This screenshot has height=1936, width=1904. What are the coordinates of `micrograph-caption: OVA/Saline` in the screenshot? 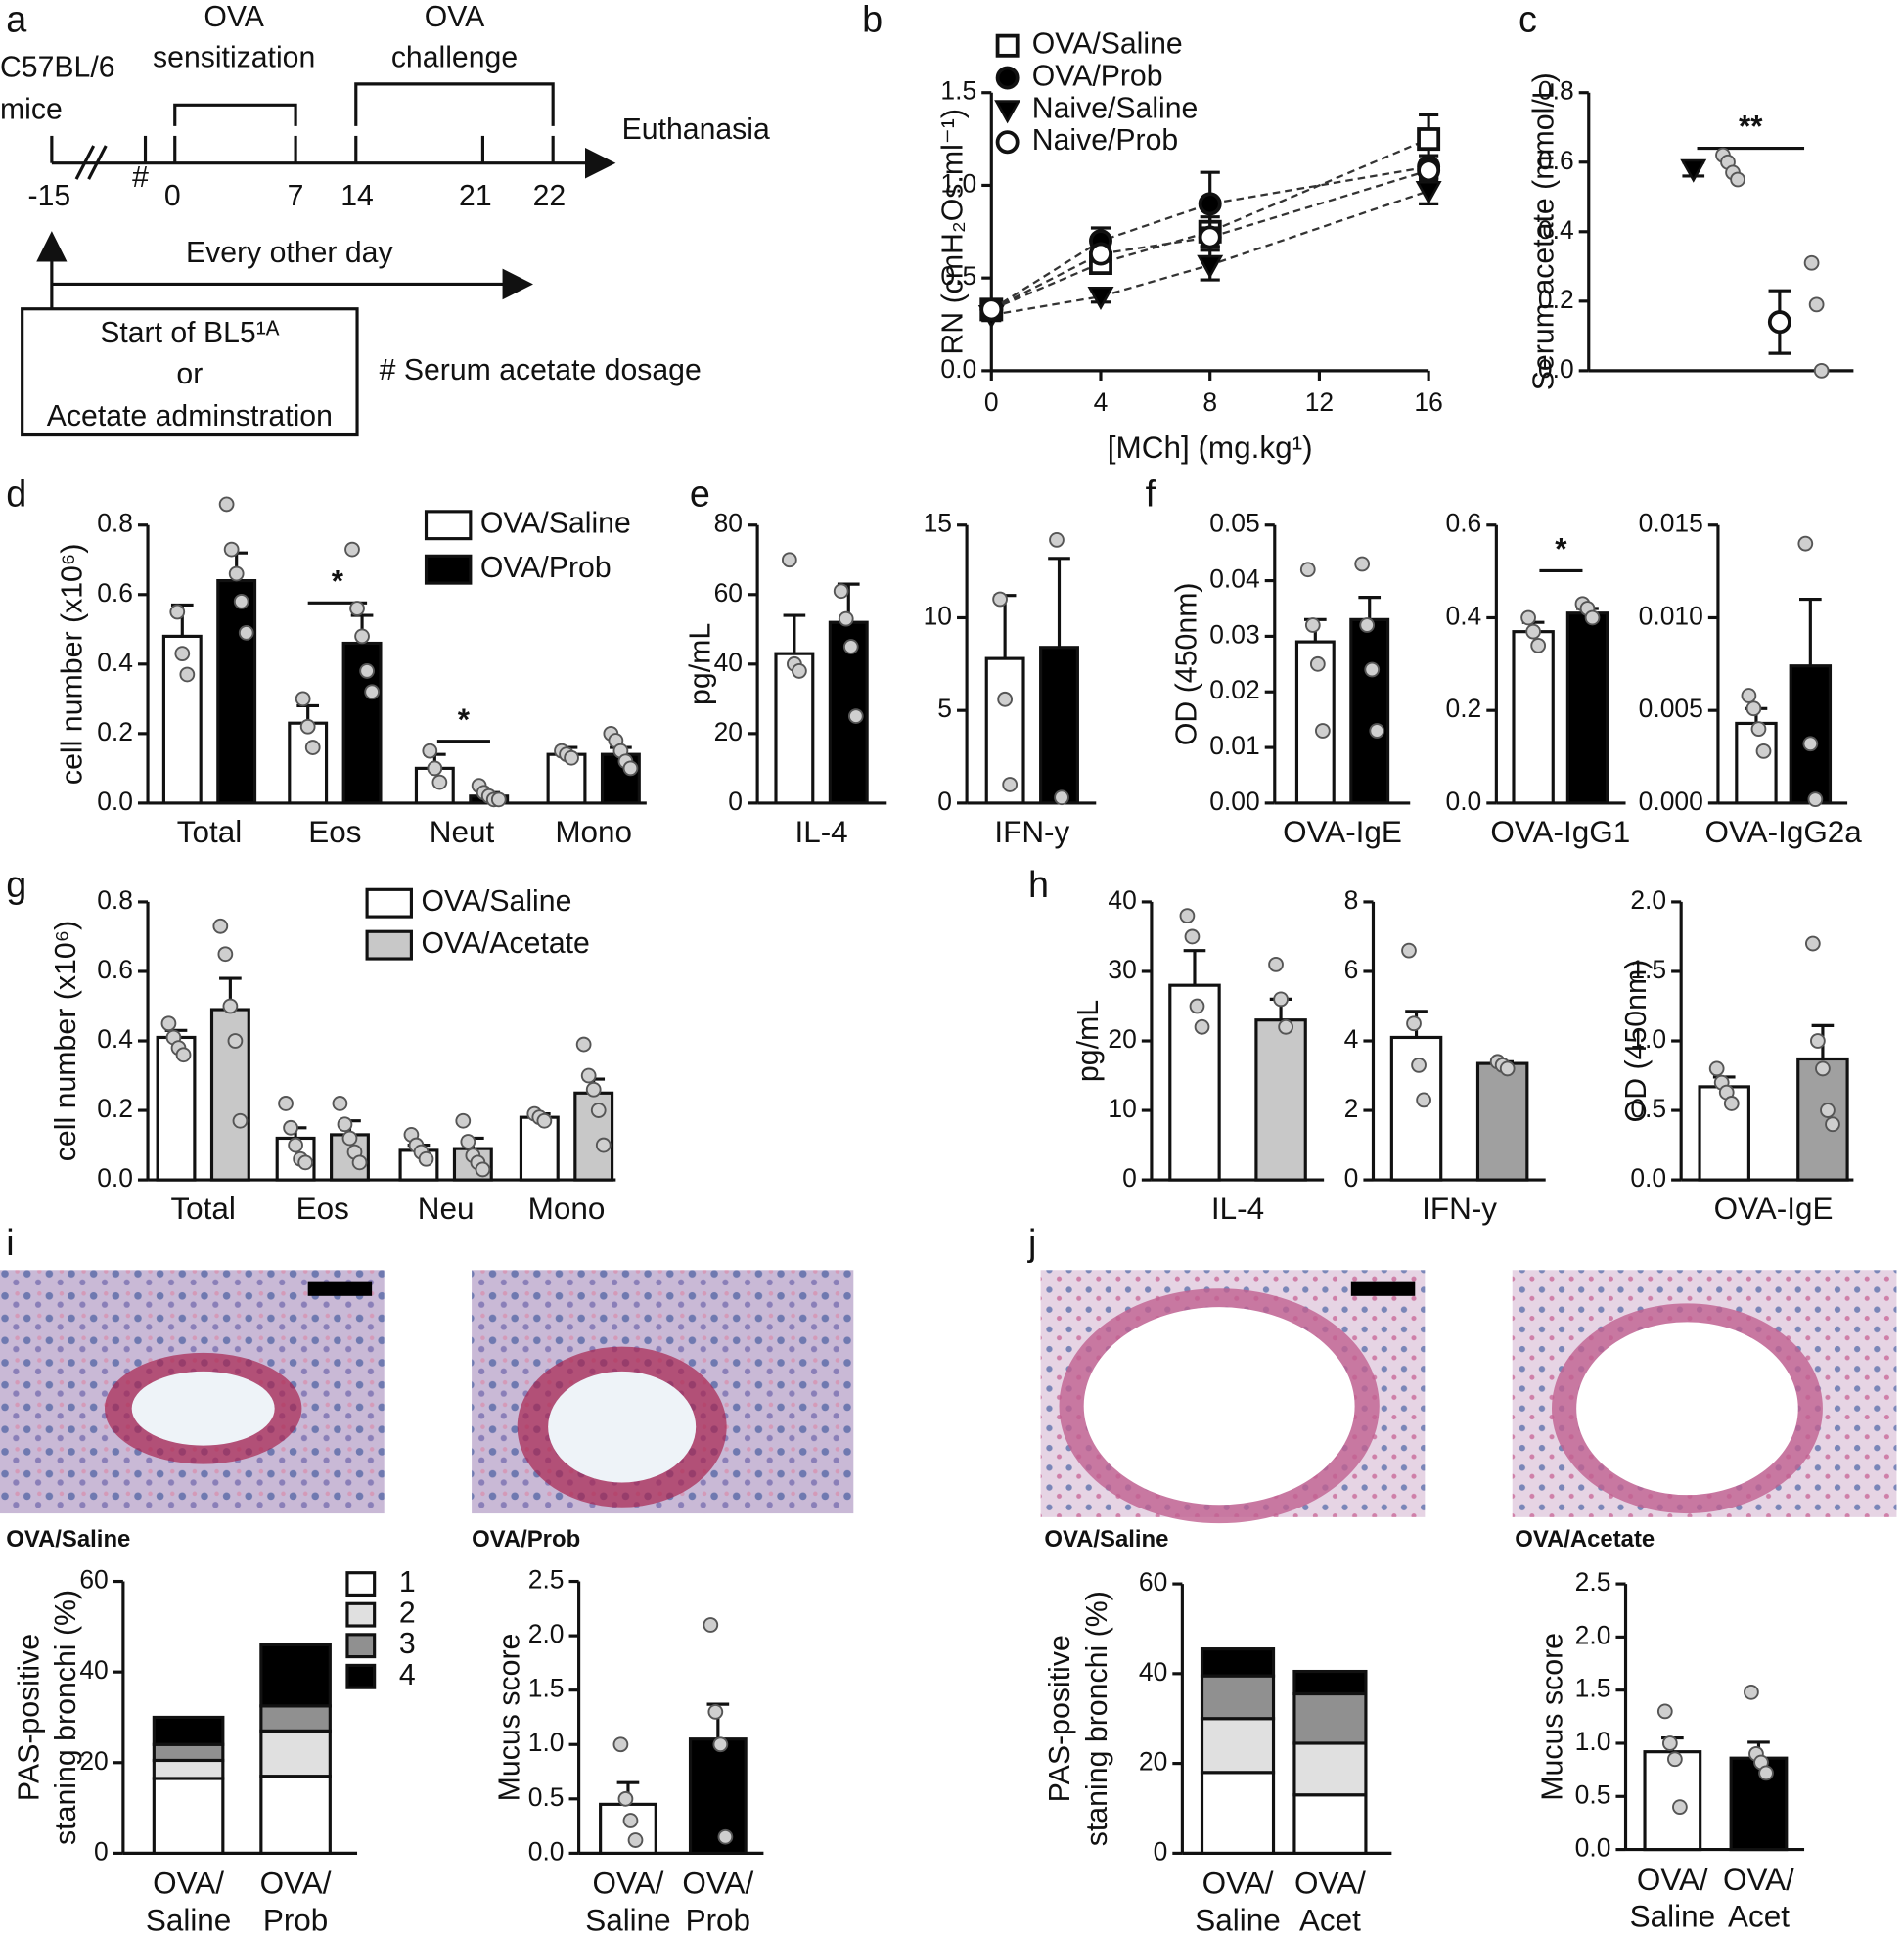 It's located at (1106, 1540).